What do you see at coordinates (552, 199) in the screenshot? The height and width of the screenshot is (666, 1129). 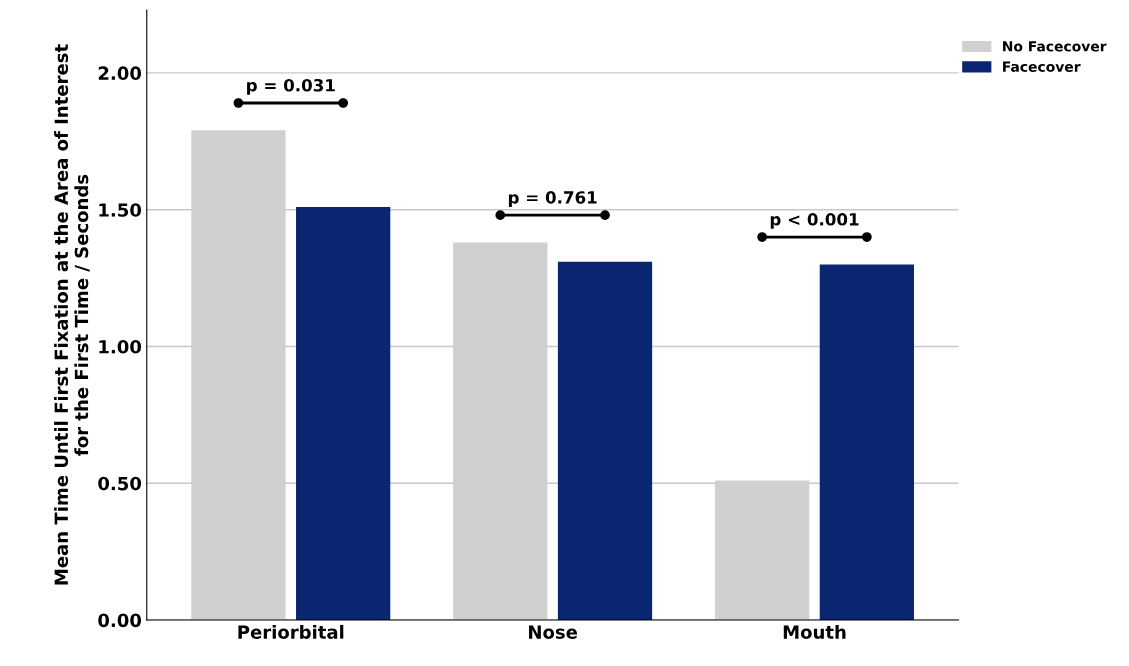 I see `annotation: p = 0.761` at bounding box center [552, 199].